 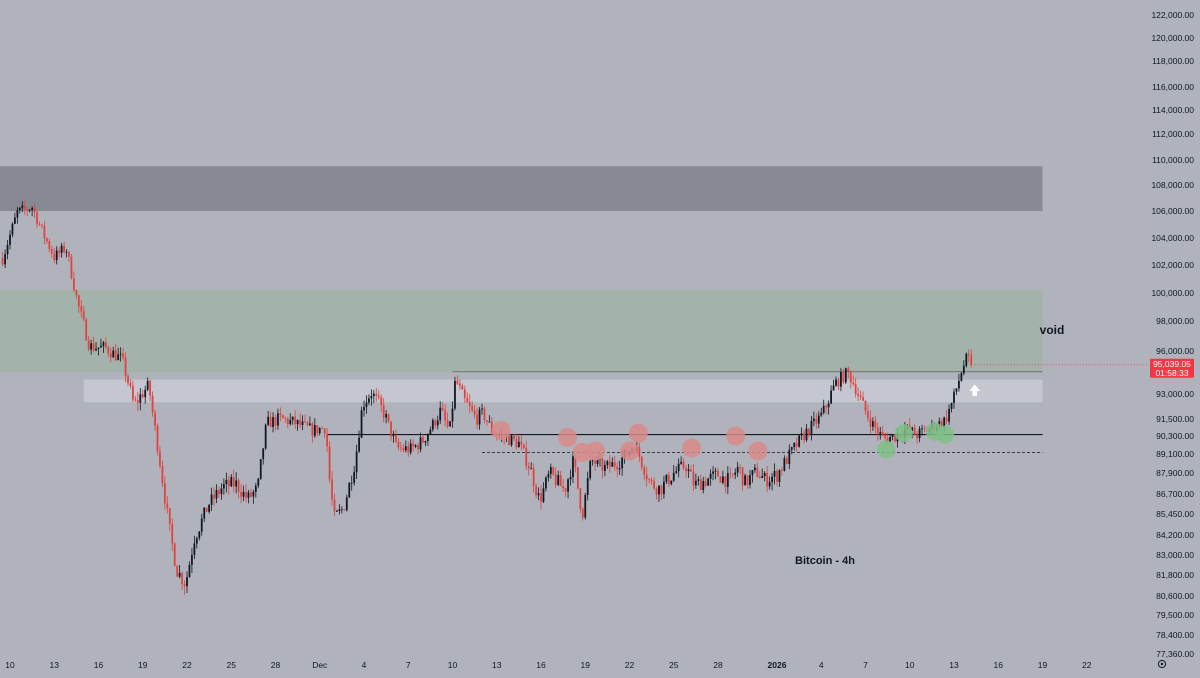 I want to click on y-tick-label: 85,450.00, so click(x=1175, y=514).